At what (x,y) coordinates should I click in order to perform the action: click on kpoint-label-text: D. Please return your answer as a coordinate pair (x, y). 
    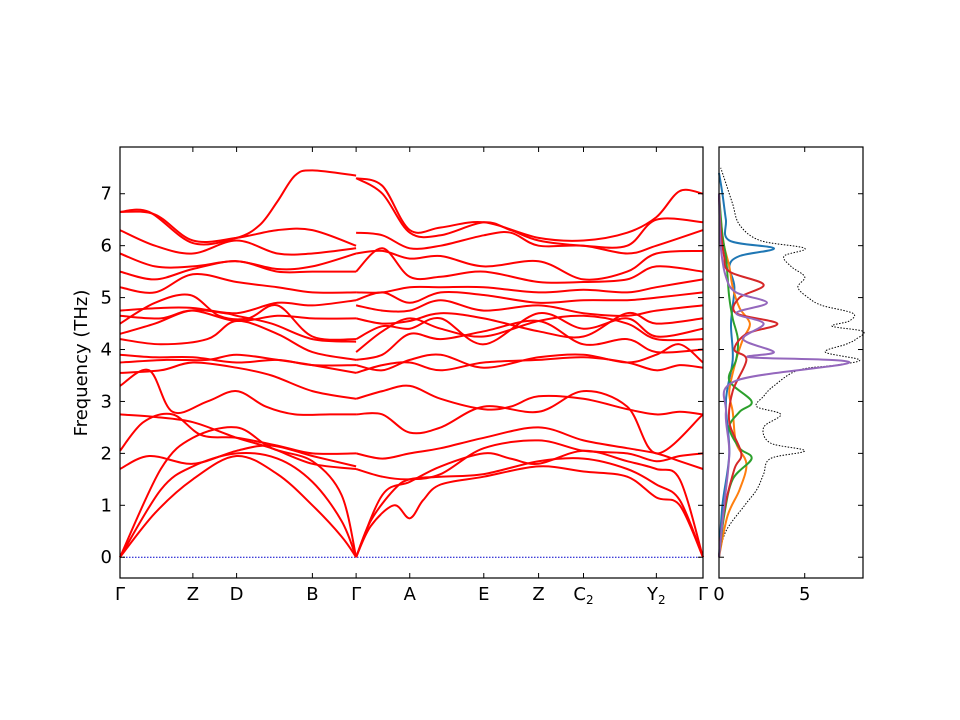
    Looking at the image, I should click on (237, 594).